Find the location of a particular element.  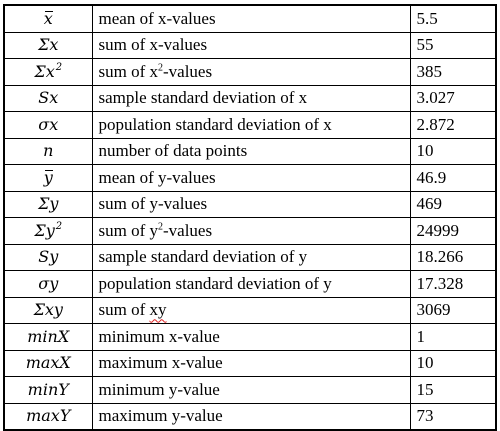

table-row: Σy2 sum of y2-values 24999 is located at coordinates (250, 231).